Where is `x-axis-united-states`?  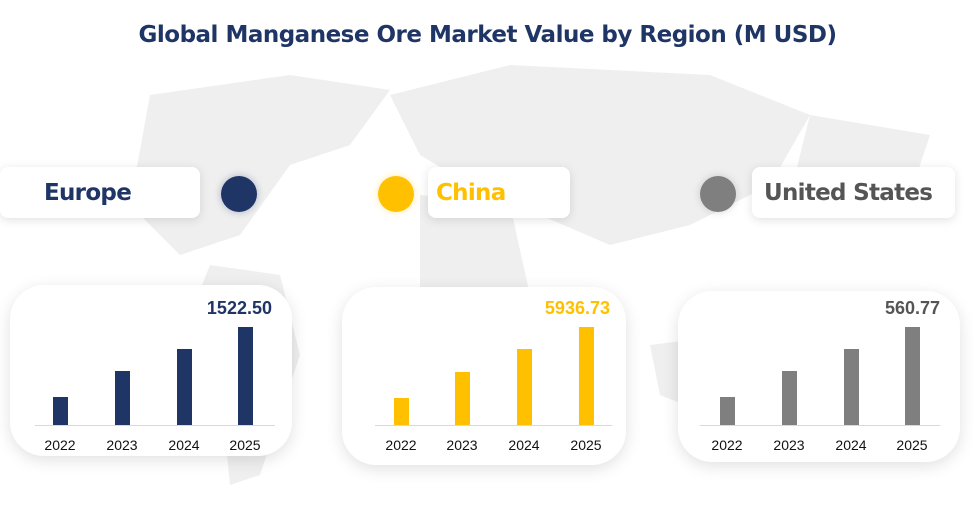 x-axis-united-states is located at coordinates (820, 425).